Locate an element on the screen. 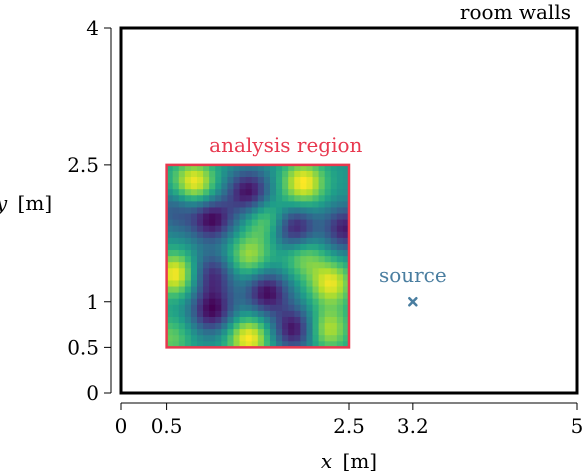 The height and width of the screenshot is (474, 584). x-tick-label: 5 is located at coordinates (577, 426).